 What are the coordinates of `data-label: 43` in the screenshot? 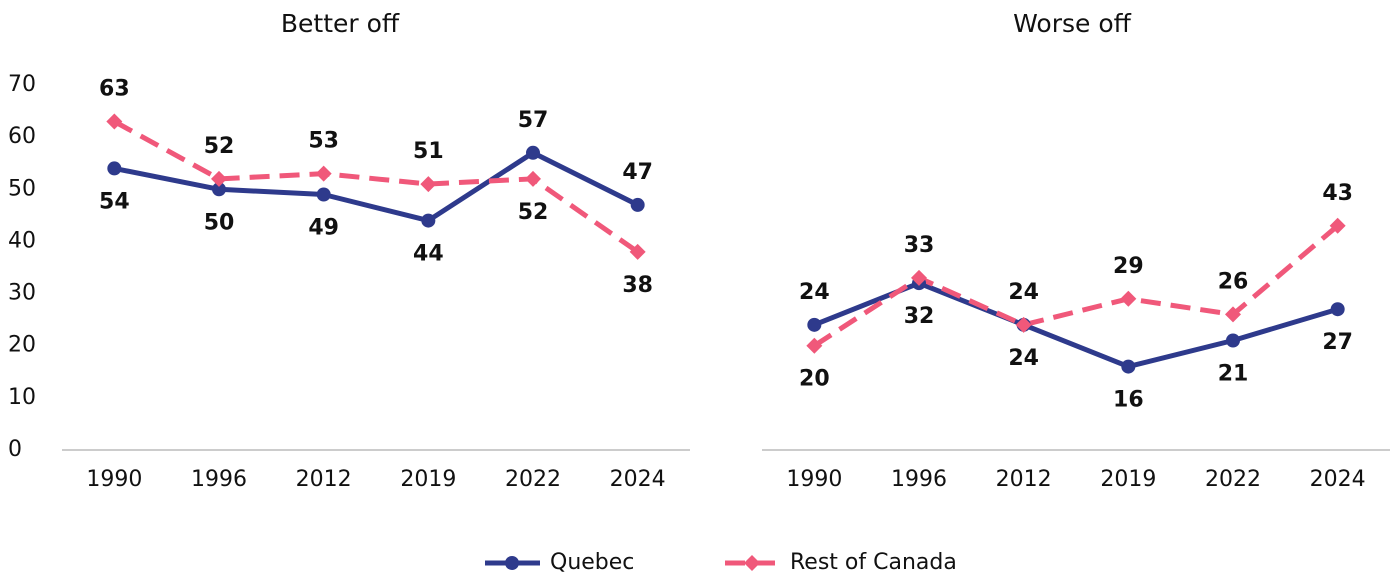 It's located at (1337, 193).